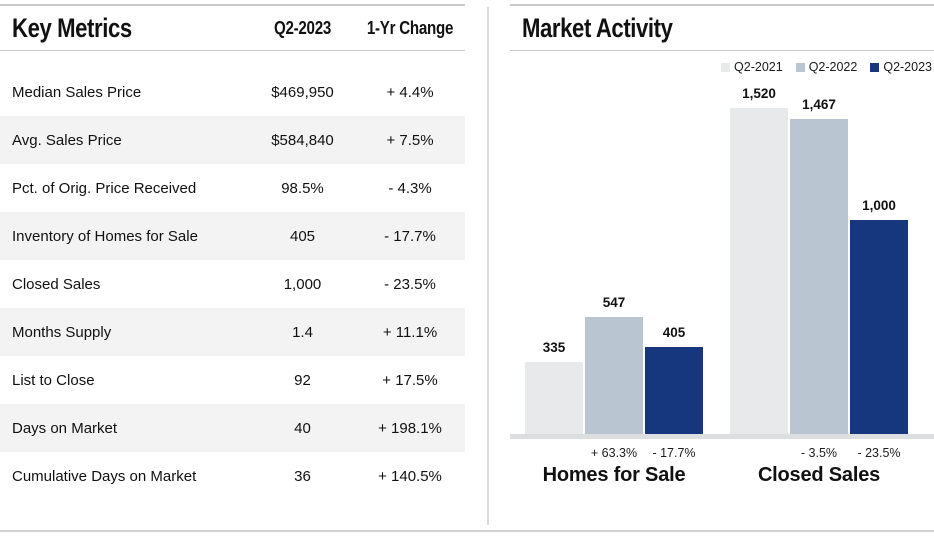 The image size is (934, 537). Describe the element at coordinates (674, 332) in the screenshot. I see `bar-value-label: 405` at that location.